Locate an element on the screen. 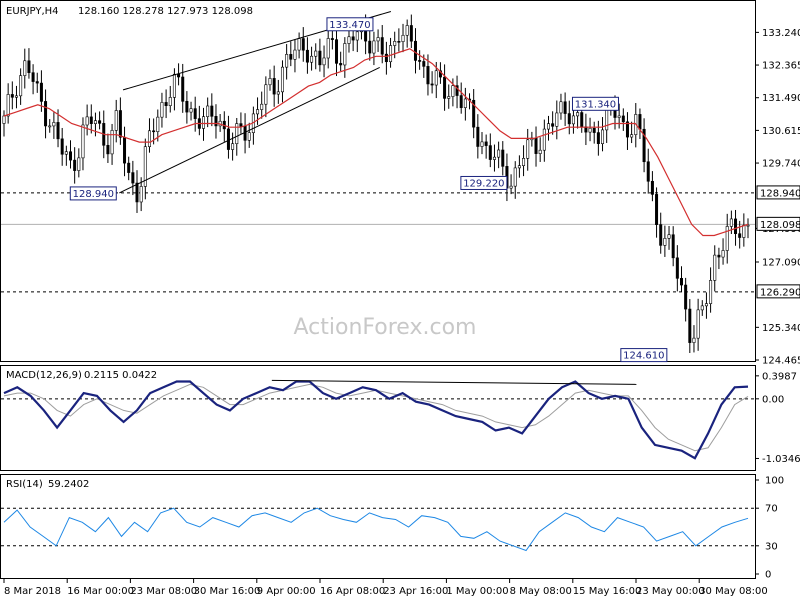  price-level-box: 128.940 is located at coordinates (778, 193).